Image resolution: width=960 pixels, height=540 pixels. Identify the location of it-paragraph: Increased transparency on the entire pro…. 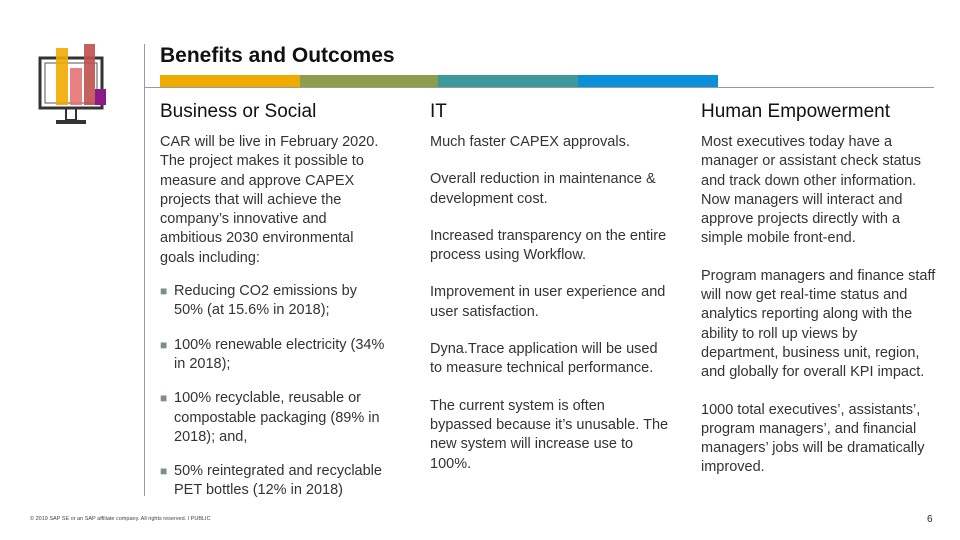
(548, 245).